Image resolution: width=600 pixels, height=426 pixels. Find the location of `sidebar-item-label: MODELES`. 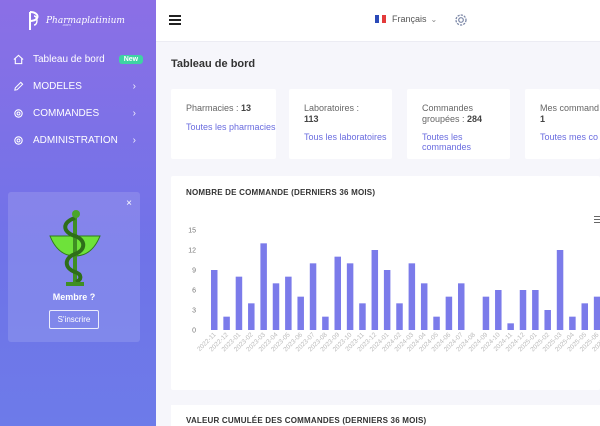

sidebar-item-label: MODELES is located at coordinates (57, 86).